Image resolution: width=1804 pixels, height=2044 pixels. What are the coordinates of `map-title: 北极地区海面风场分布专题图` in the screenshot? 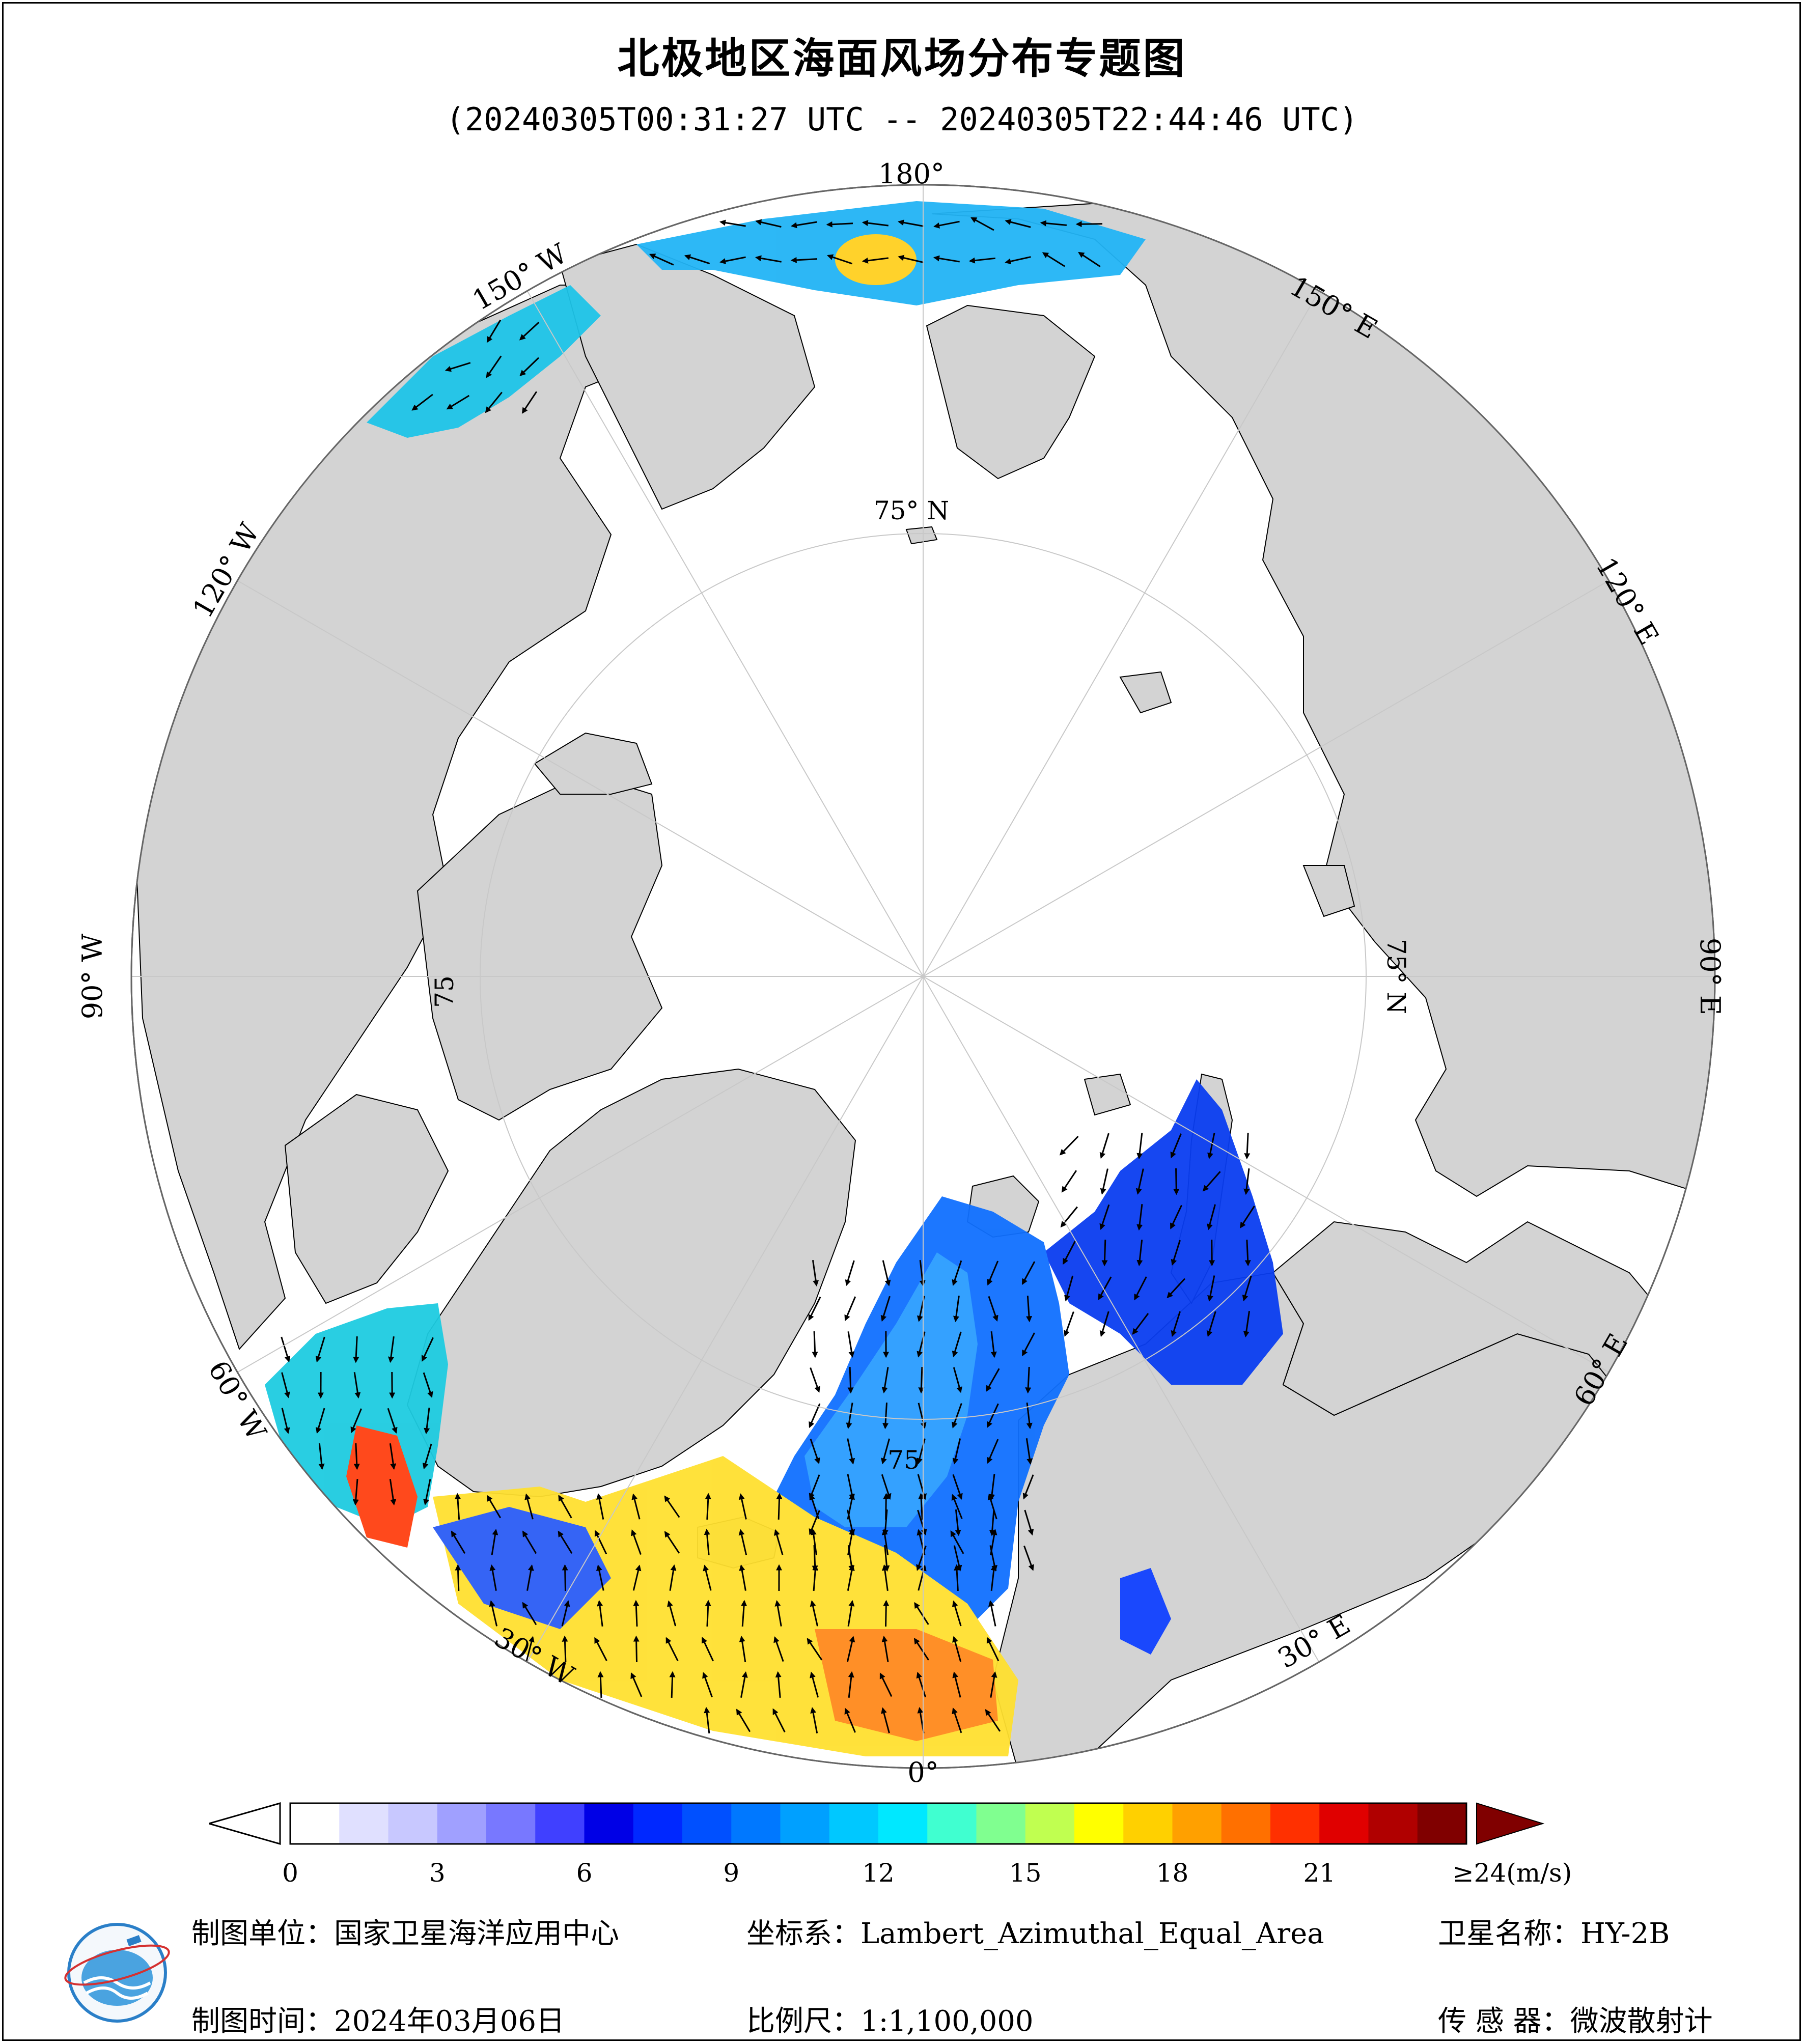 It's located at (902, 59).